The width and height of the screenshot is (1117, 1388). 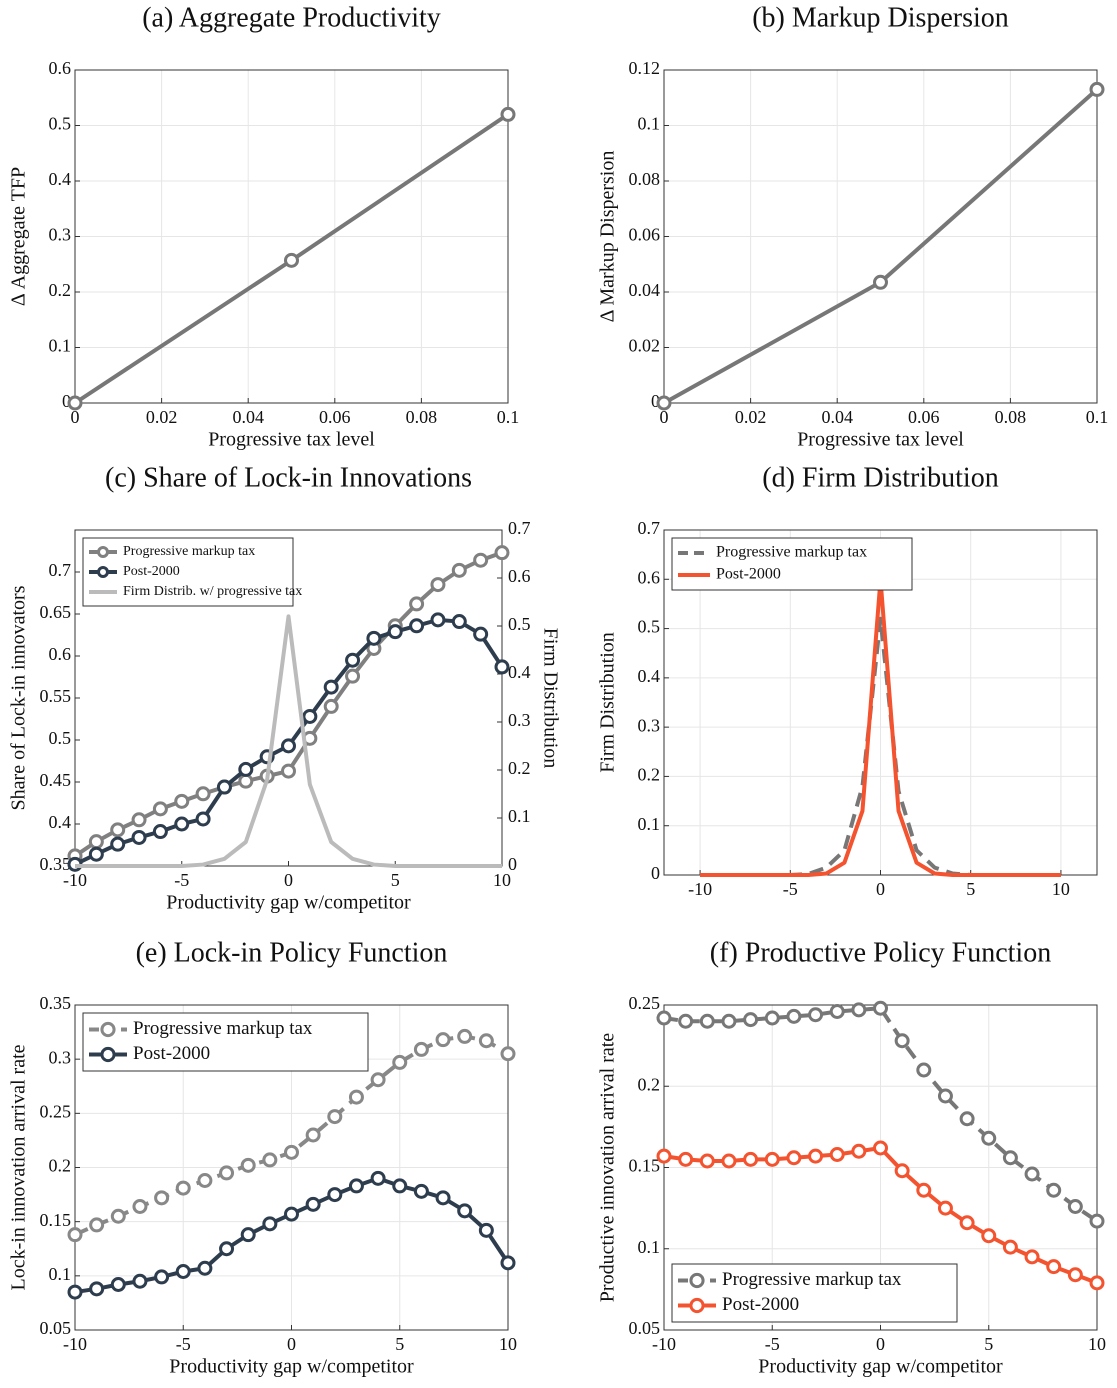 I want to click on axes-box, so click(x=291, y=1167).